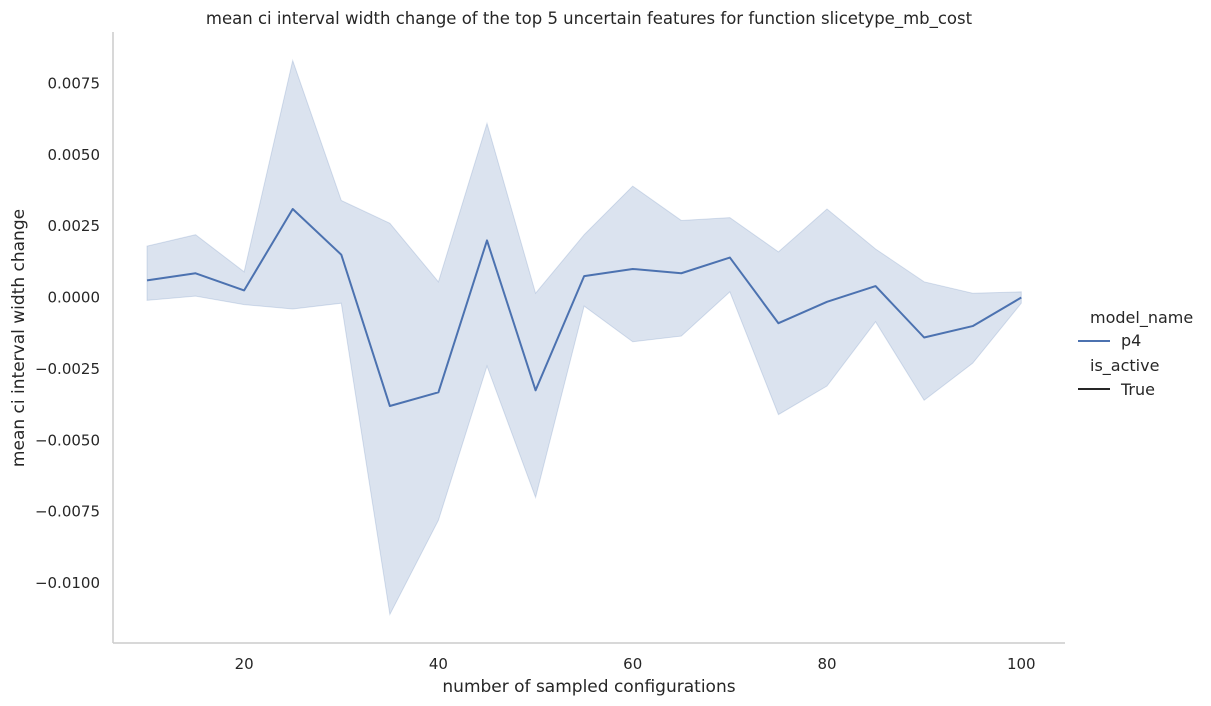 The height and width of the screenshot is (706, 1211). Describe the element at coordinates (74, 83) in the screenshot. I see `y-tick-label: 0.0075` at that location.